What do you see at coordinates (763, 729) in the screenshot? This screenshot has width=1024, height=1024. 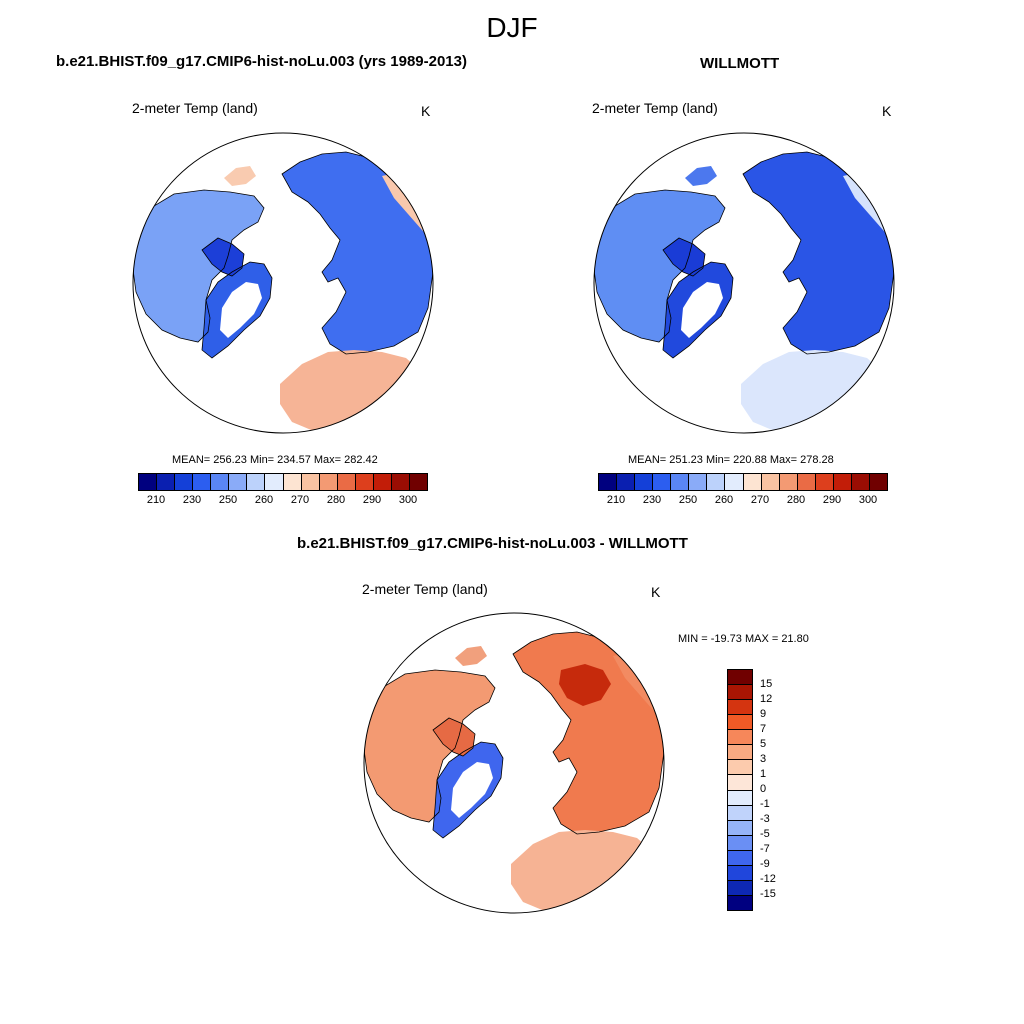 I see `colorbar-tick-label: 7` at bounding box center [763, 729].